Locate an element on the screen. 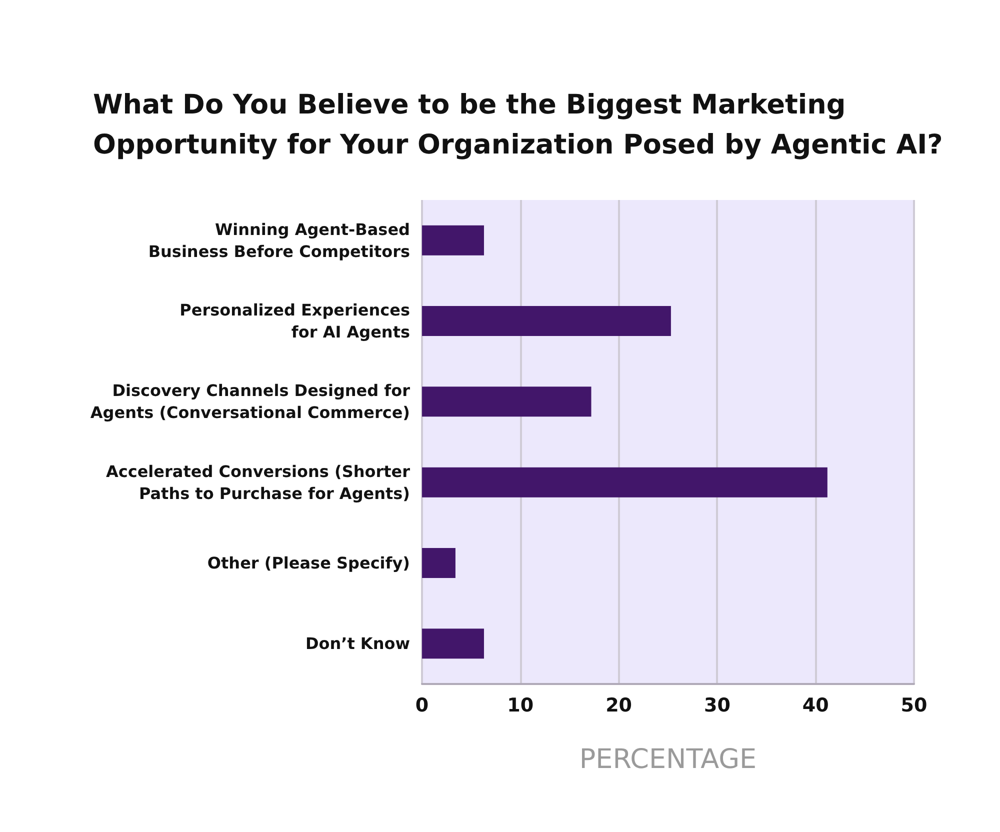  y-tick-label: Other (Please Specify) is located at coordinates (308, 563).